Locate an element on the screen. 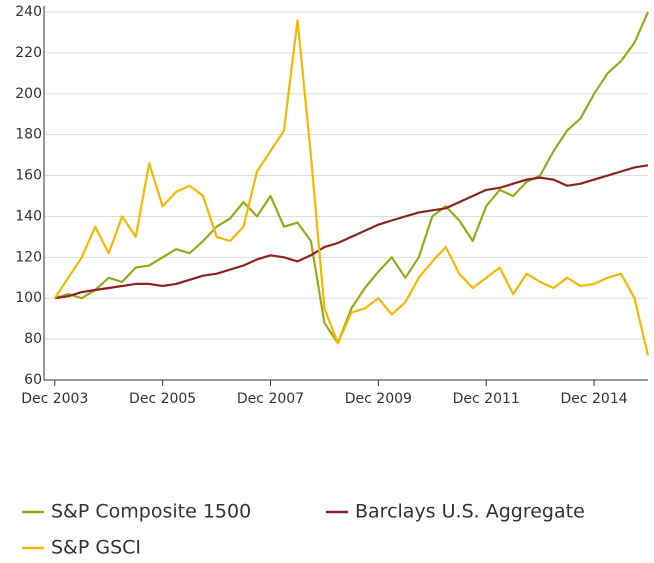 The width and height of the screenshot is (654, 563). x-tick-label: Dec 2011 is located at coordinates (486, 399).